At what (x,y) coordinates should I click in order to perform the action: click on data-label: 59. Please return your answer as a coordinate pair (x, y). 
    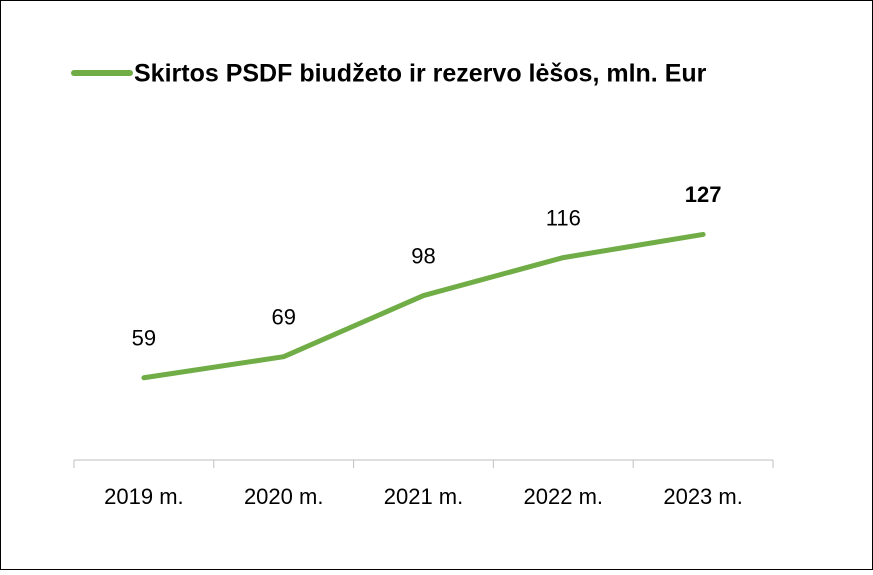
    Looking at the image, I should click on (144, 338).